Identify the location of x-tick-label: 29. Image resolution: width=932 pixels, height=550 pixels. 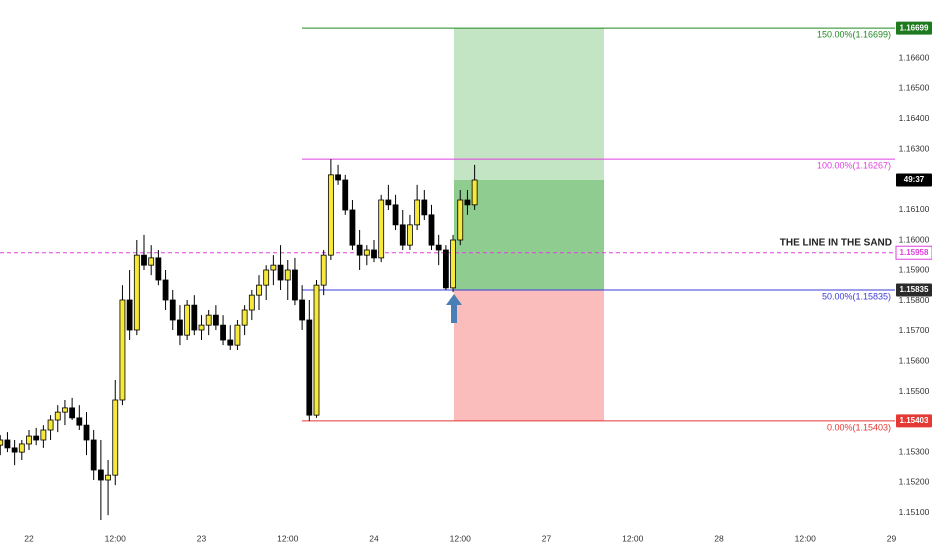
(892, 538).